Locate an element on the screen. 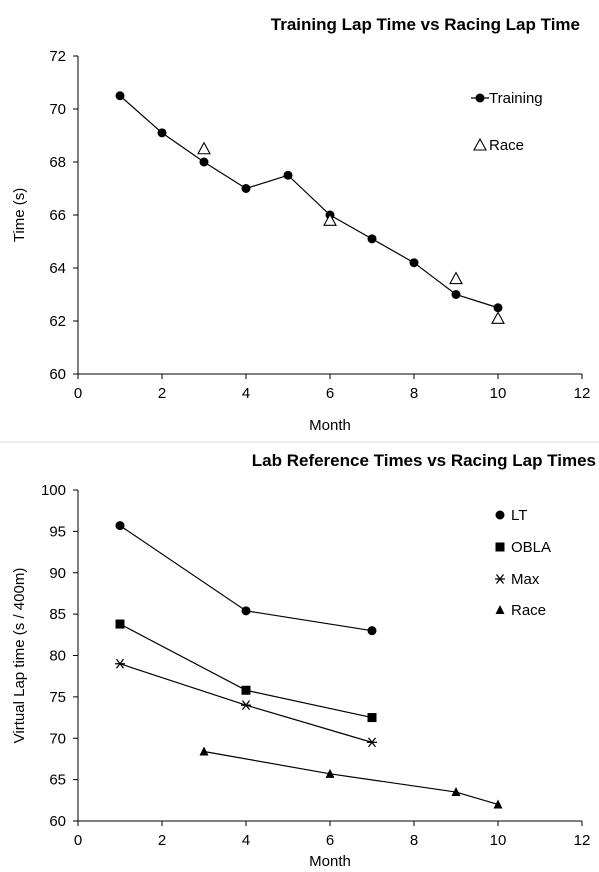 The image size is (599, 872). y-tick-label: 72 is located at coordinates (57, 56).